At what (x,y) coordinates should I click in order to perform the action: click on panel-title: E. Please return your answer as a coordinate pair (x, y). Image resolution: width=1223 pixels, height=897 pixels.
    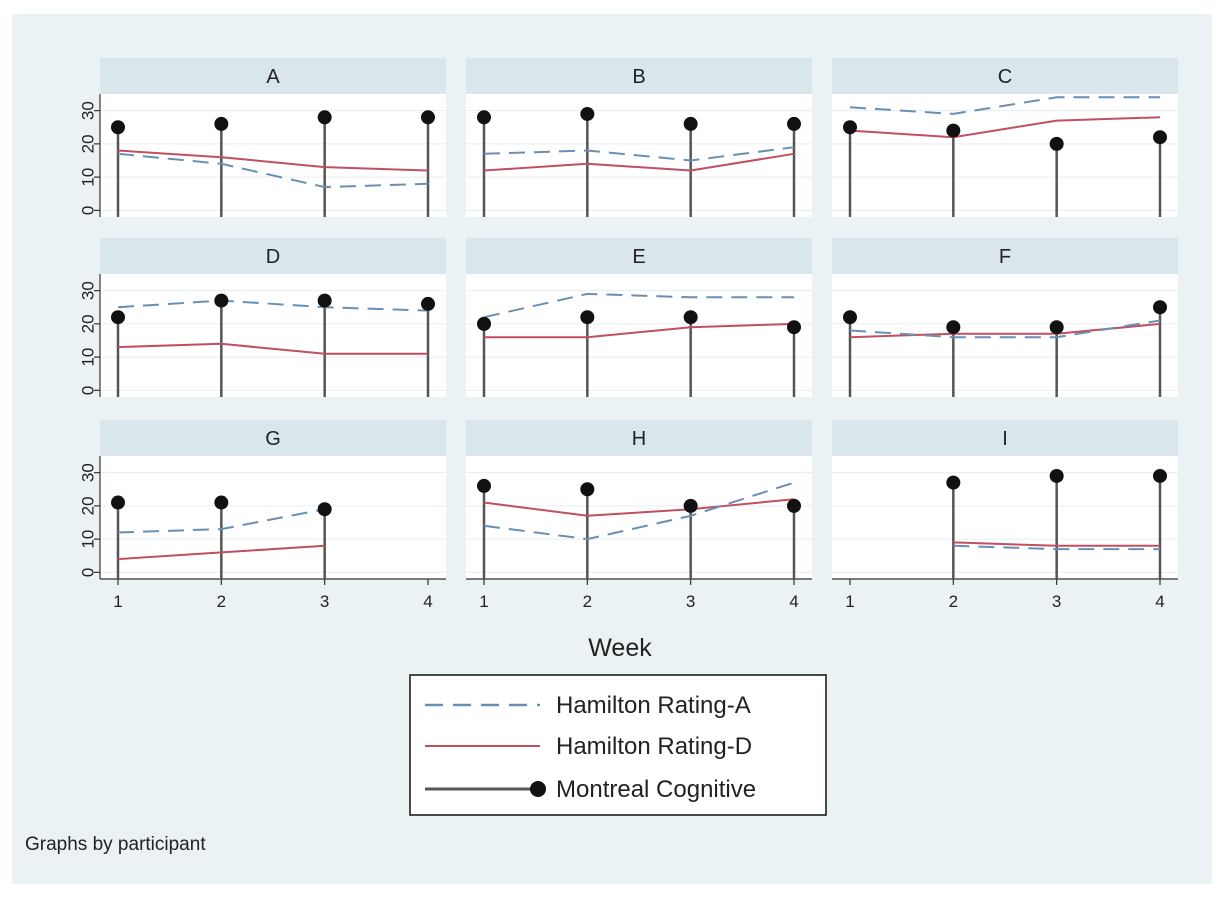
    Looking at the image, I should click on (638, 257).